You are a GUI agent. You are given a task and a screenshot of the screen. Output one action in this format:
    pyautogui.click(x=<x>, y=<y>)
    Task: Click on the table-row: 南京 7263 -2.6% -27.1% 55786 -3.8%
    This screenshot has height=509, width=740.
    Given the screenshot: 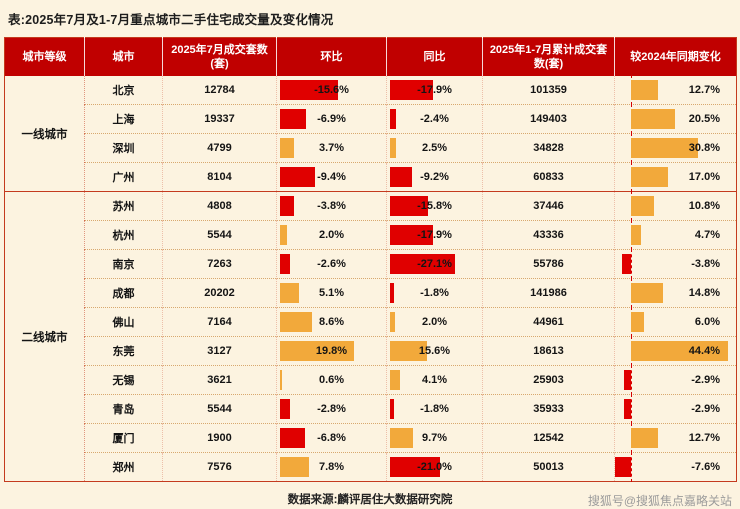 What is the action you would take?
    pyautogui.click(x=371, y=264)
    